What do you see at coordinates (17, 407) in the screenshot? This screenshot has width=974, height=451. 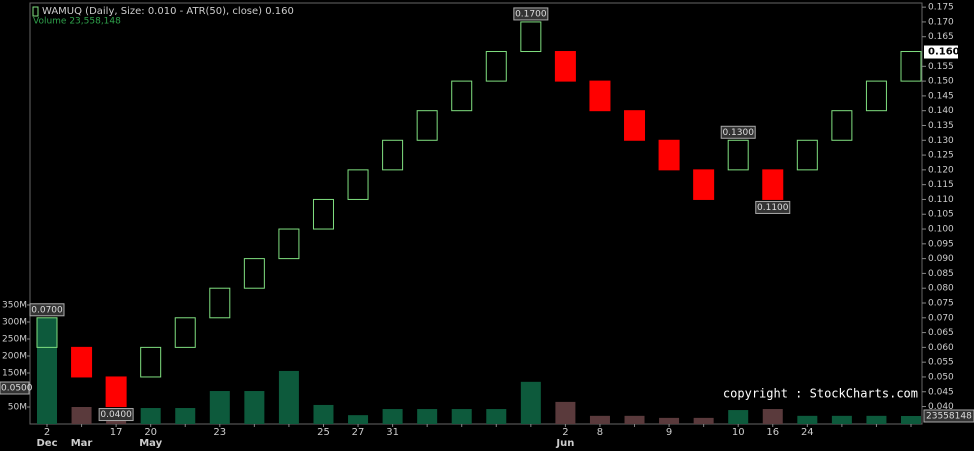 I see `y2-tick-label: 50M` at bounding box center [17, 407].